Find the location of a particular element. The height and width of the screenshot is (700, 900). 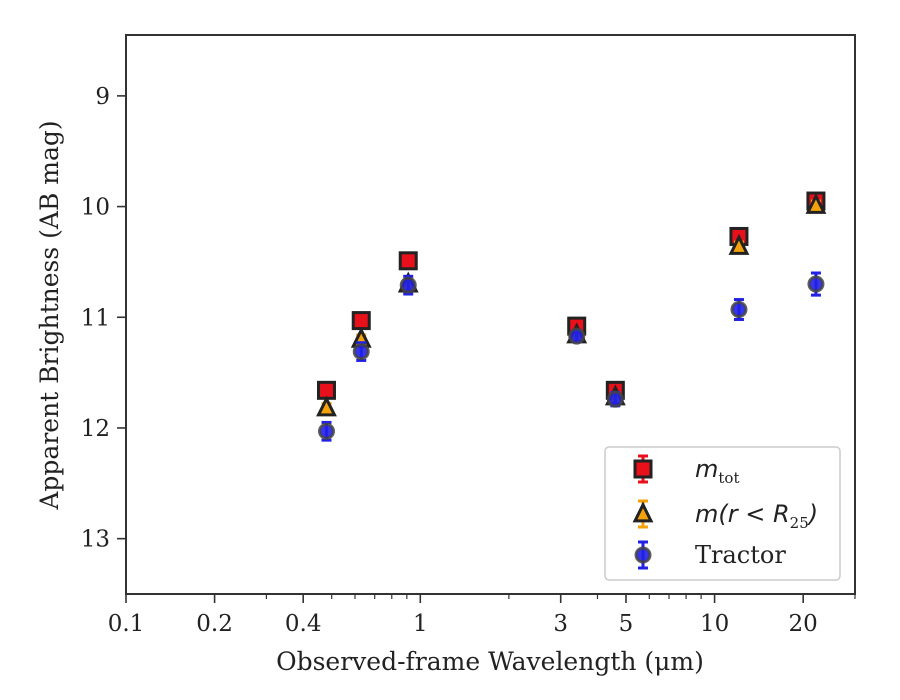

y-tick-label: 12 is located at coordinates (95, 429).